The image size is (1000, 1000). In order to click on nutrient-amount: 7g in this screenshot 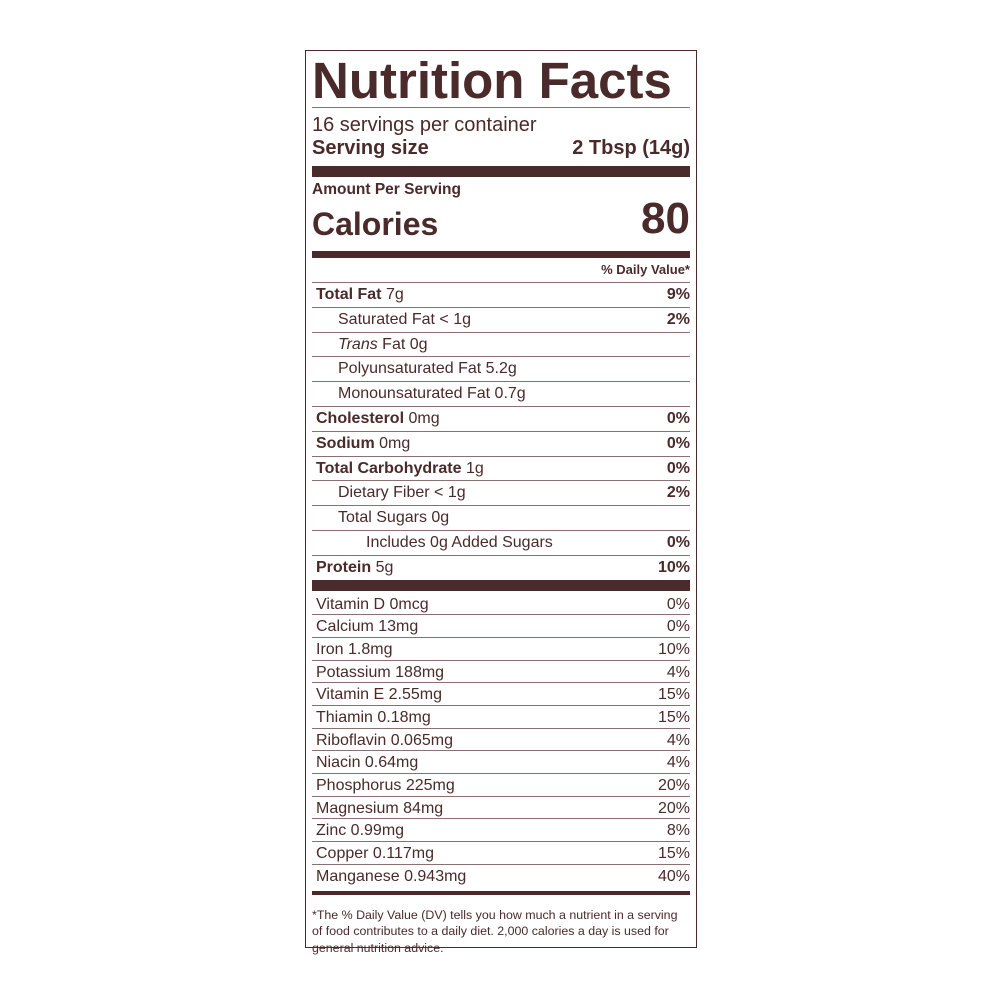, I will do `click(394, 294)`.